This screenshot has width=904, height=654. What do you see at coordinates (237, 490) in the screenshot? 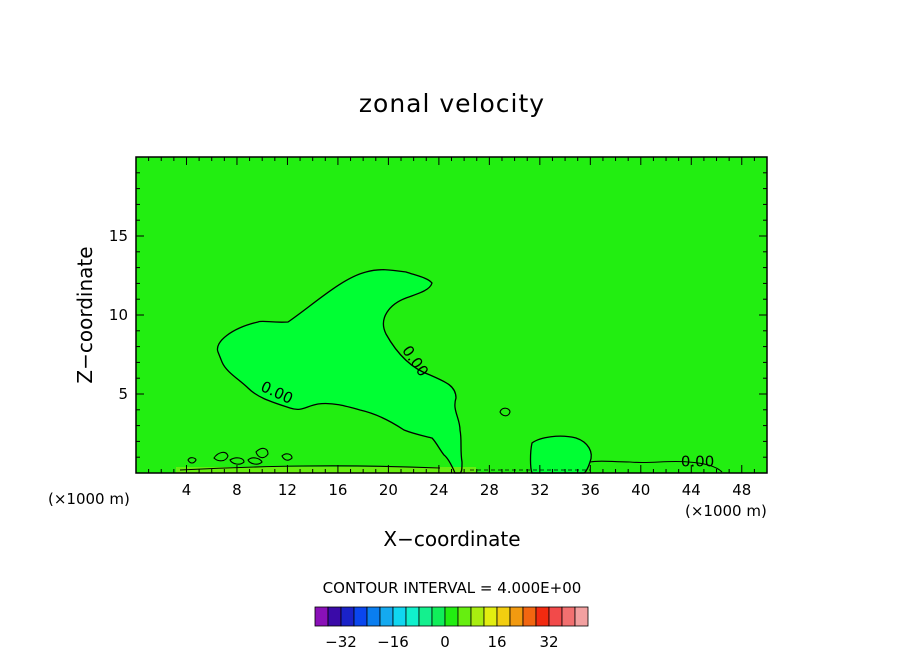
I see `x-tick-label: 8` at bounding box center [237, 490].